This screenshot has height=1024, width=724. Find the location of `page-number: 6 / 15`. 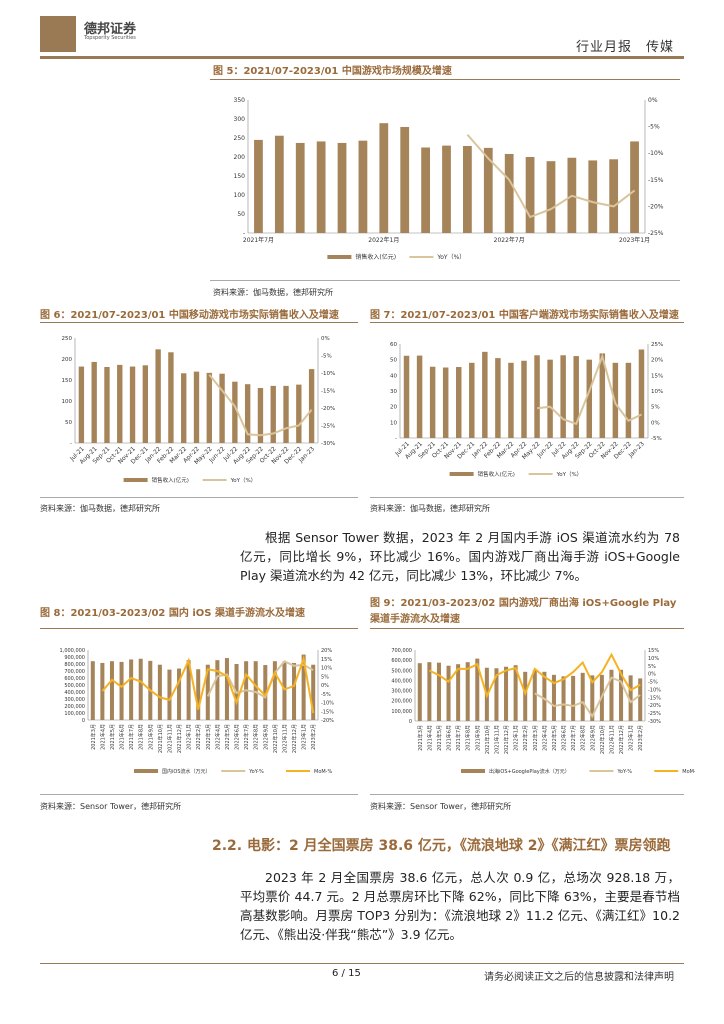

page-number: 6 / 15 is located at coordinates (346, 973).